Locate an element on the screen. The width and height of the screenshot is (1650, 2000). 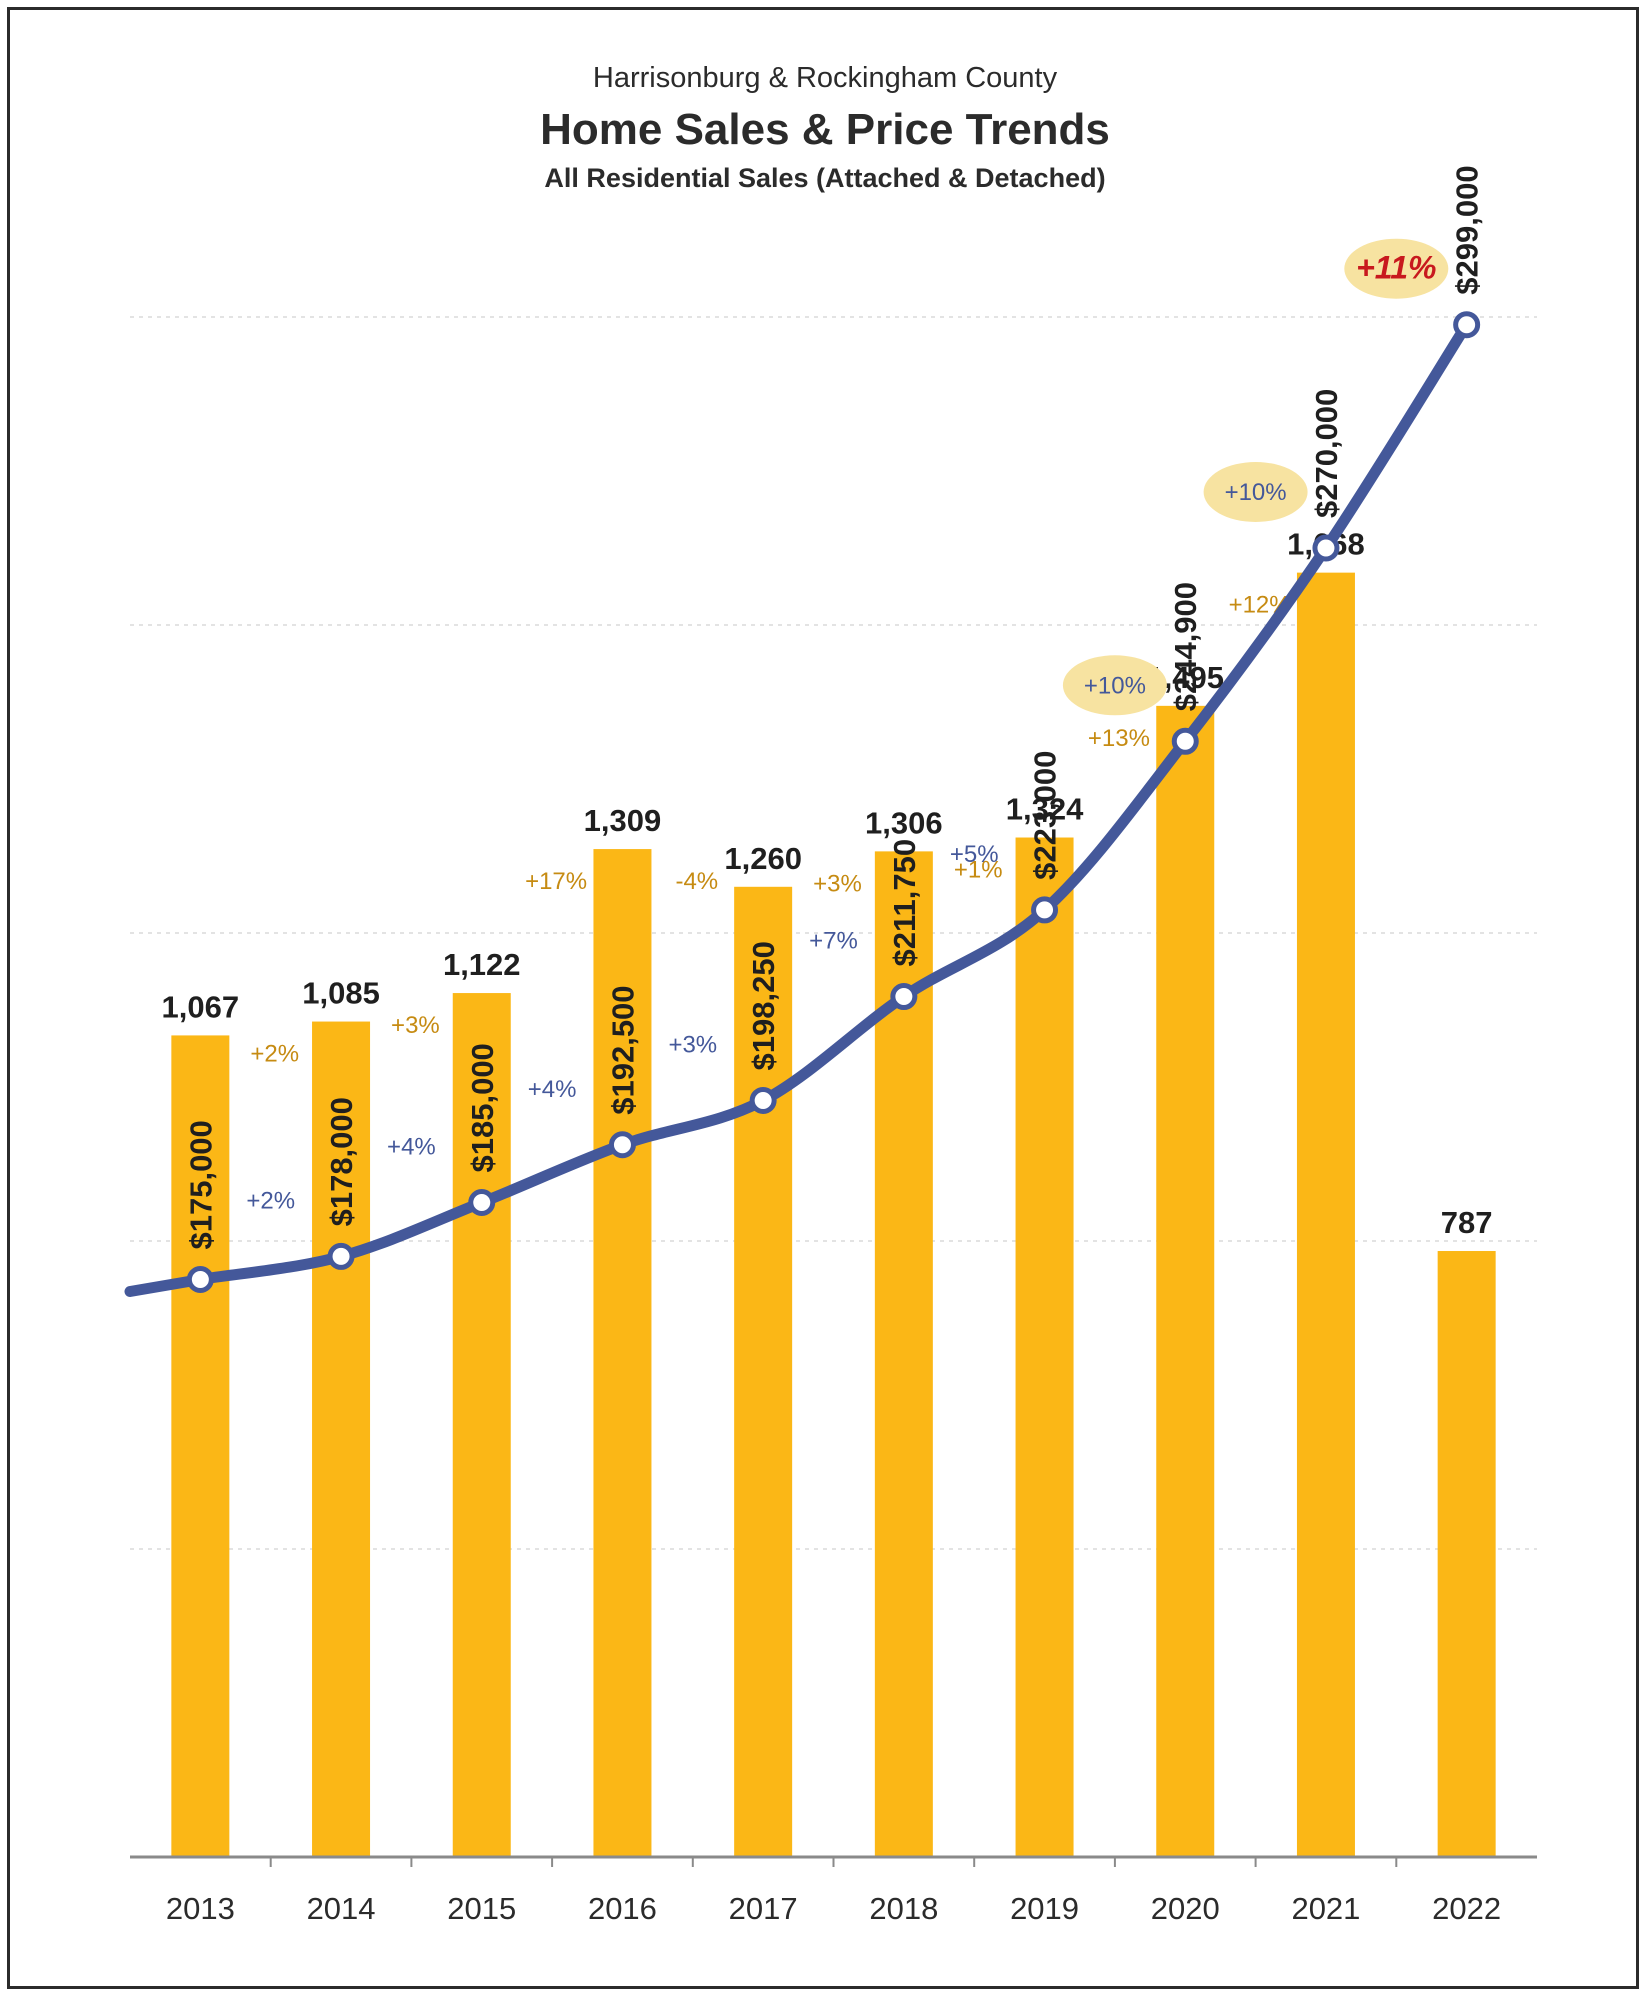
price-marker-2017 is located at coordinates (763, 1100).